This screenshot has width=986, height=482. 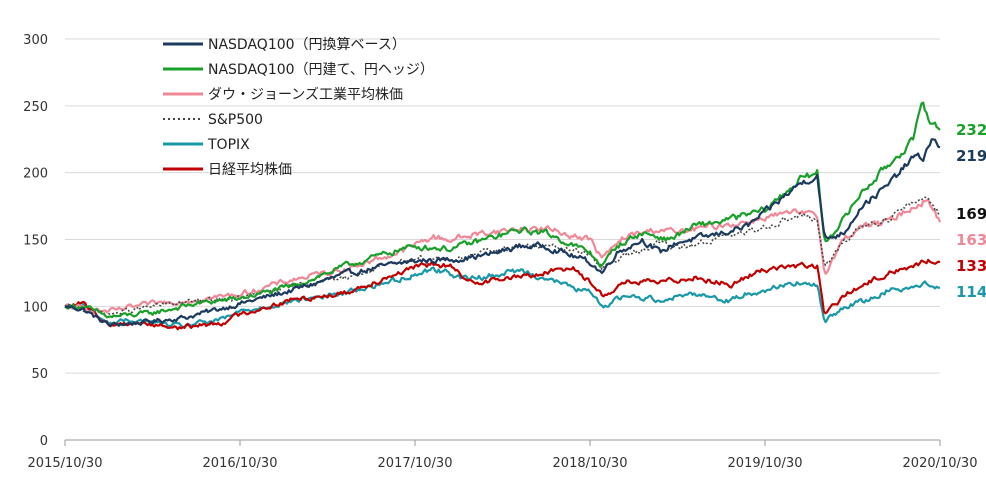 What do you see at coordinates (971, 240) in the screenshot?
I see `end-value-label: 163` at bounding box center [971, 240].